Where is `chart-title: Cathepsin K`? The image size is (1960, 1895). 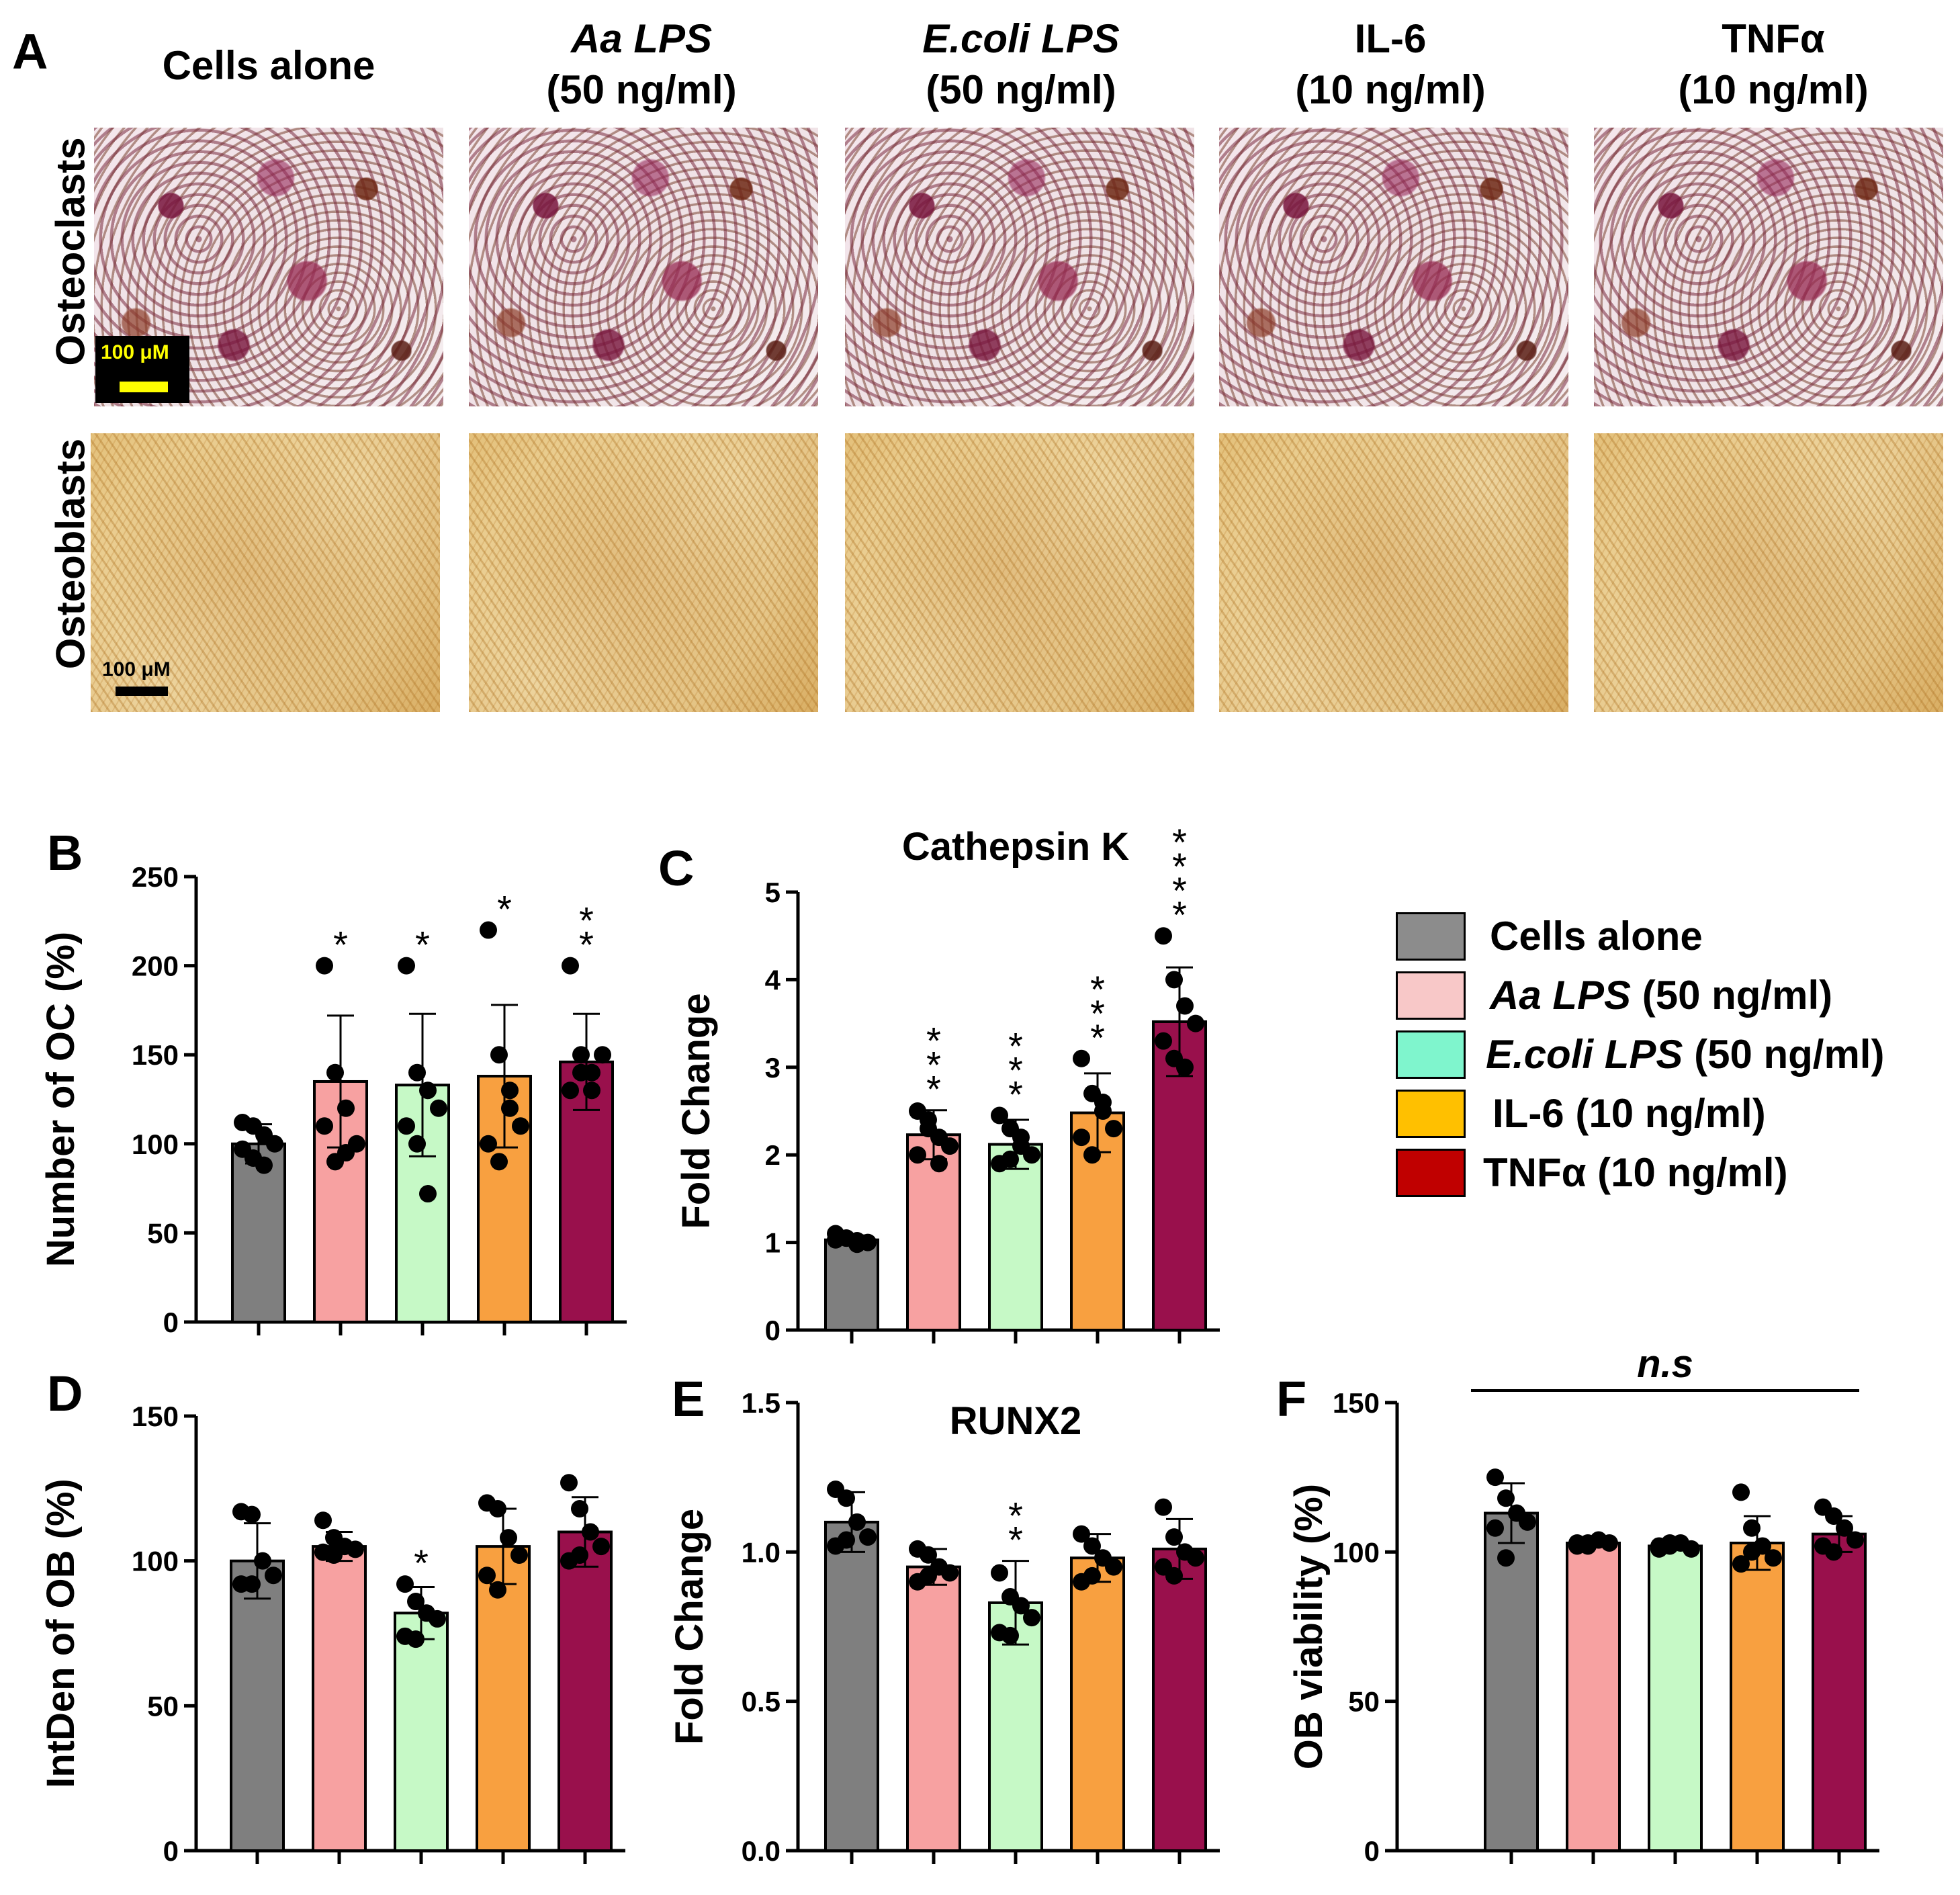
chart-title: Cathepsin K is located at coordinates (1015, 847).